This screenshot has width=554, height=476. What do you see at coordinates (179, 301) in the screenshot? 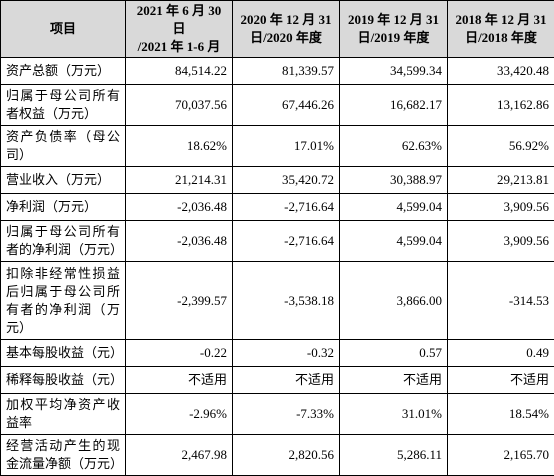
I see `cell-value: -2,399.57` at bounding box center [179, 301].